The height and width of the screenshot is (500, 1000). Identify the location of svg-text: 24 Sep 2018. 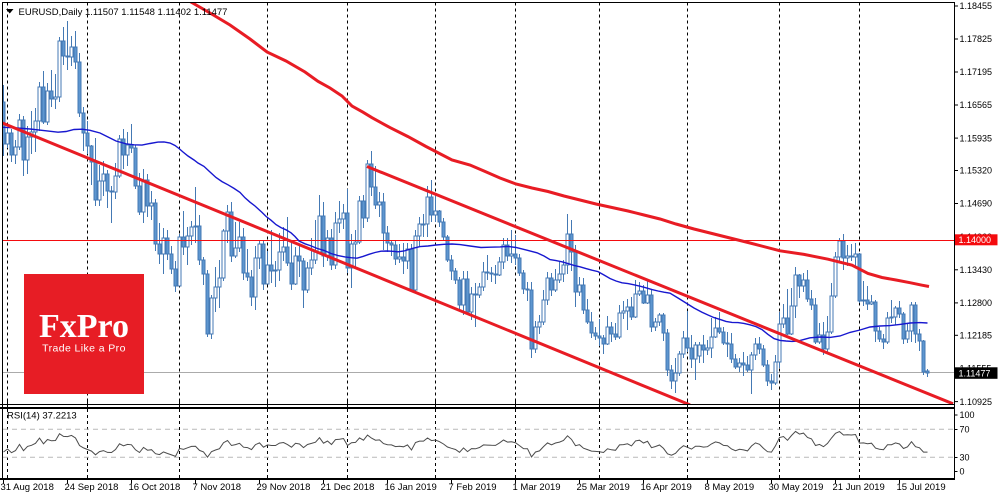
(92, 487).